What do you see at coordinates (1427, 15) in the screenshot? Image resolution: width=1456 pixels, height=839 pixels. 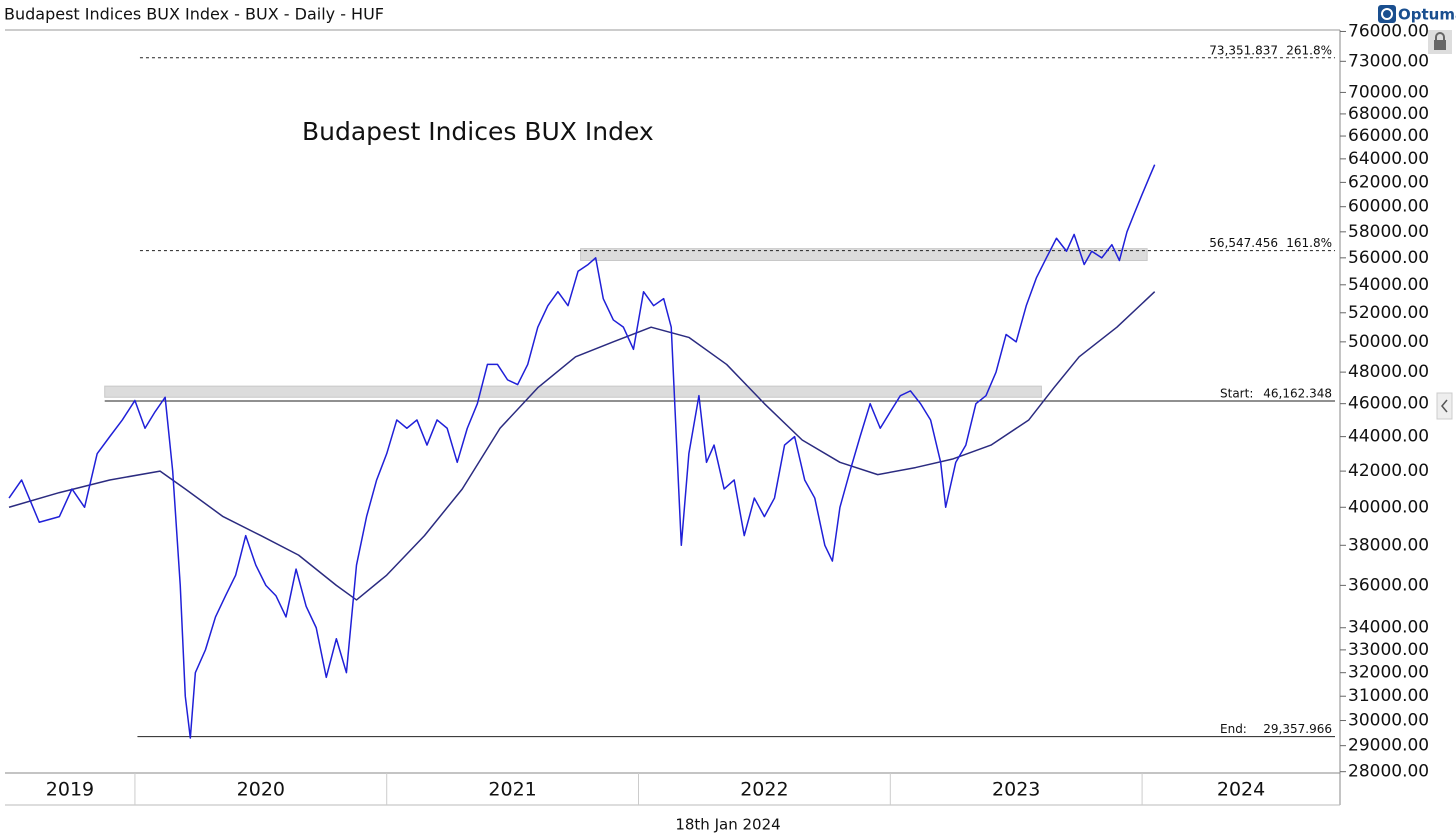 I see `brand: Optuma` at bounding box center [1427, 15].